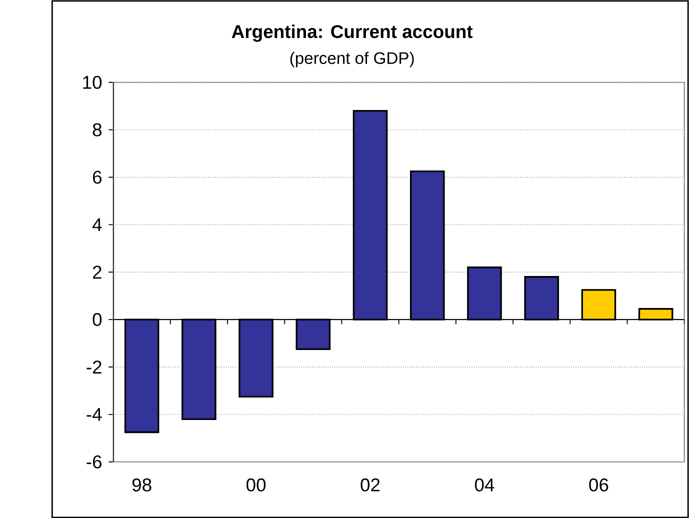 The width and height of the screenshot is (689, 518). I want to click on y-tick-label: 2, so click(97, 272).